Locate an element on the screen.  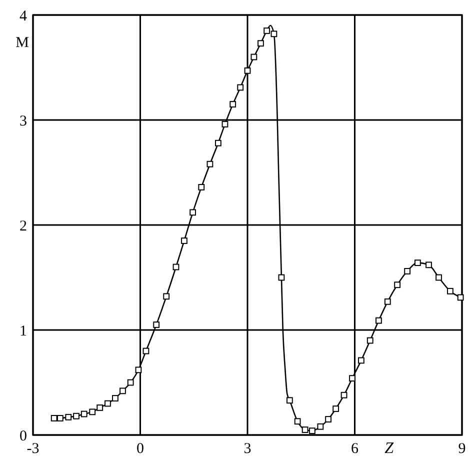
y-tick-label: 2 is located at coordinates (23, 226).